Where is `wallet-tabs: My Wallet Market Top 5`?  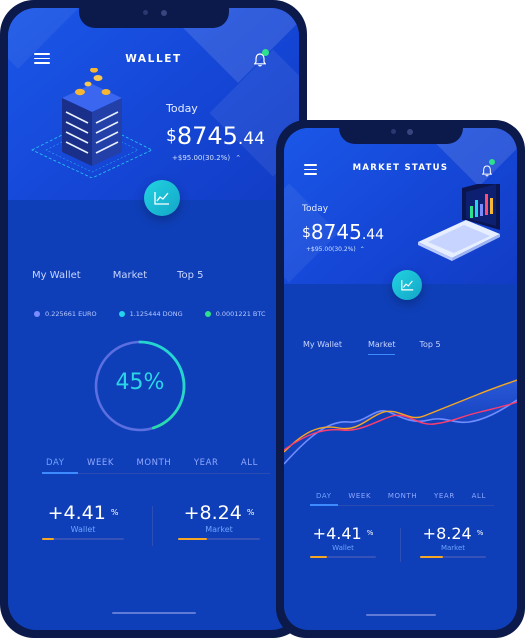
wallet-tabs: My Wallet Market Top 5 is located at coordinates (118, 275).